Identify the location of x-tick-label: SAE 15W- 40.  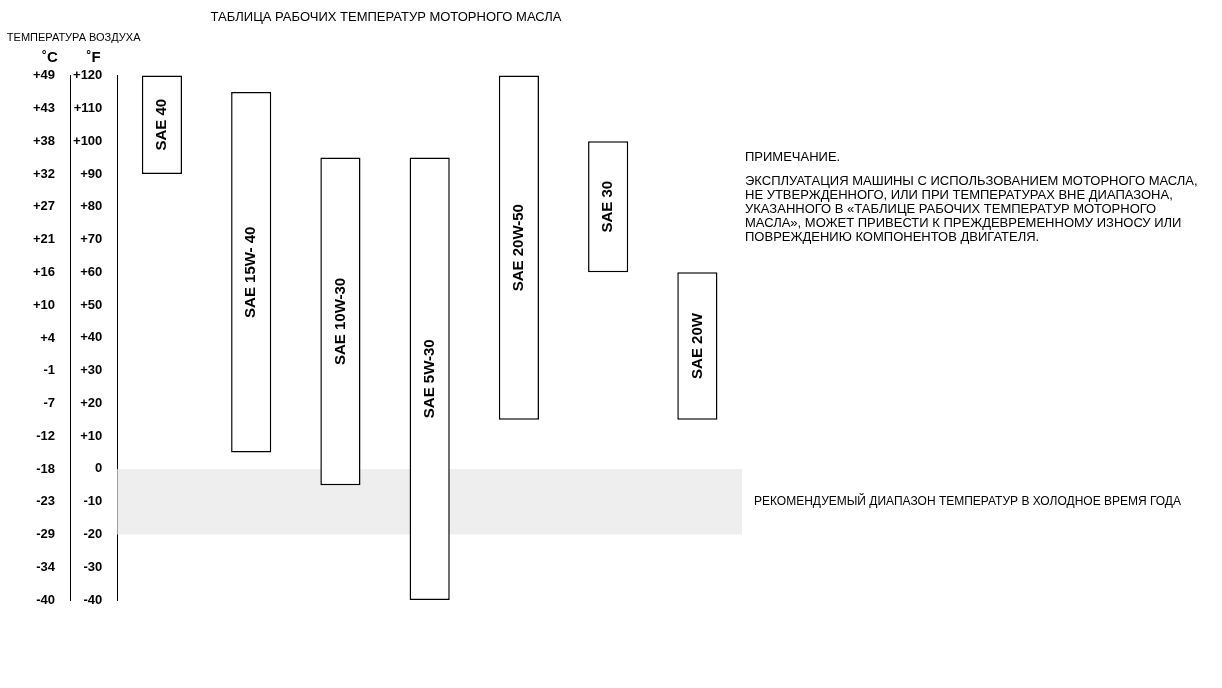
(250, 272).